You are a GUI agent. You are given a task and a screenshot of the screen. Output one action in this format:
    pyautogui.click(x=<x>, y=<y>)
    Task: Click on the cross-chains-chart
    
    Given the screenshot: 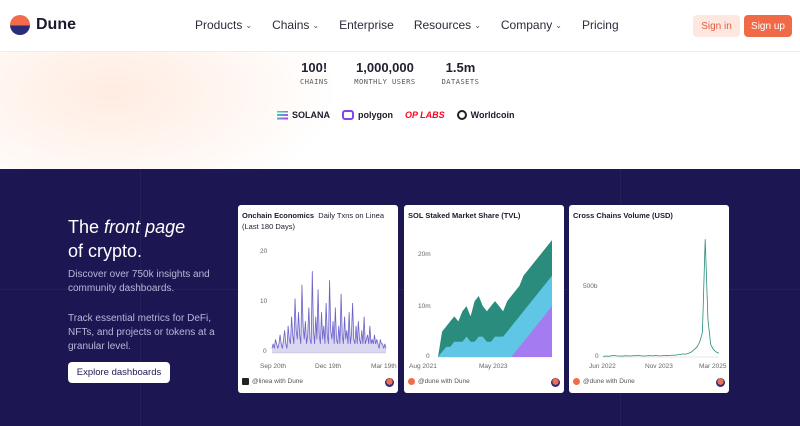 What is the action you would take?
    pyautogui.click(x=661, y=298)
    